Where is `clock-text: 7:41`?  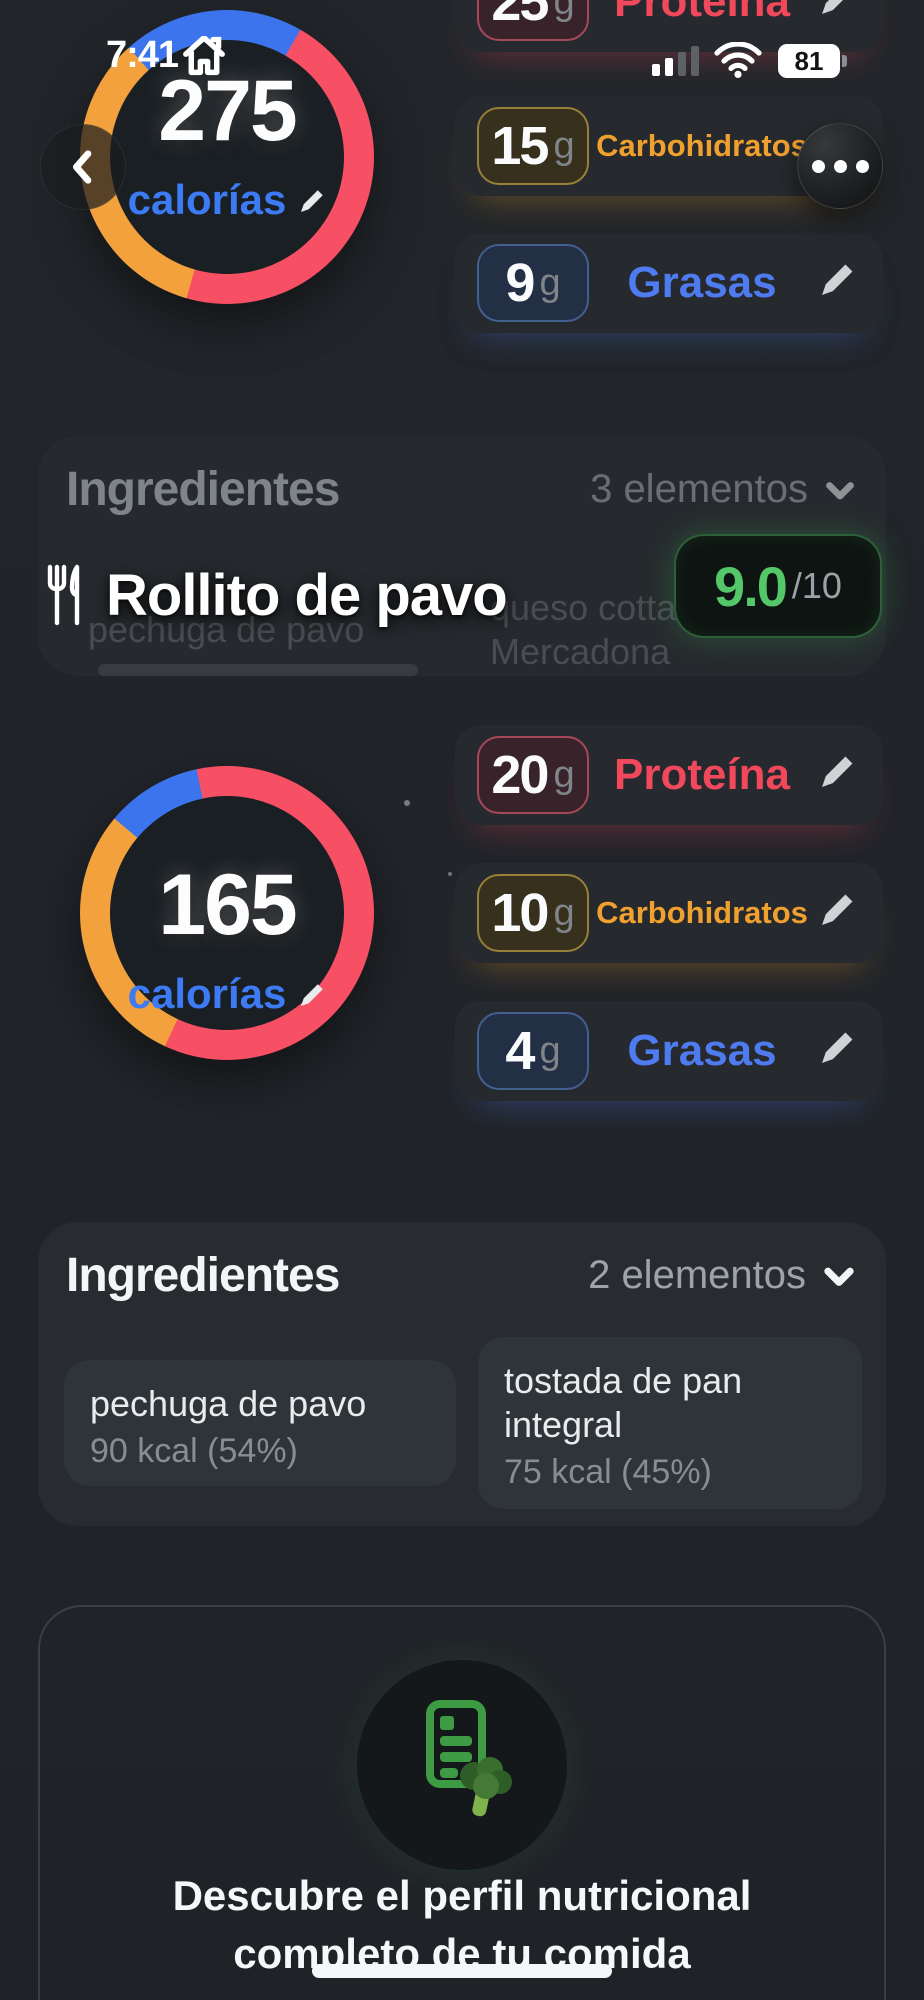
clock-text: 7:41 is located at coordinates (142, 55).